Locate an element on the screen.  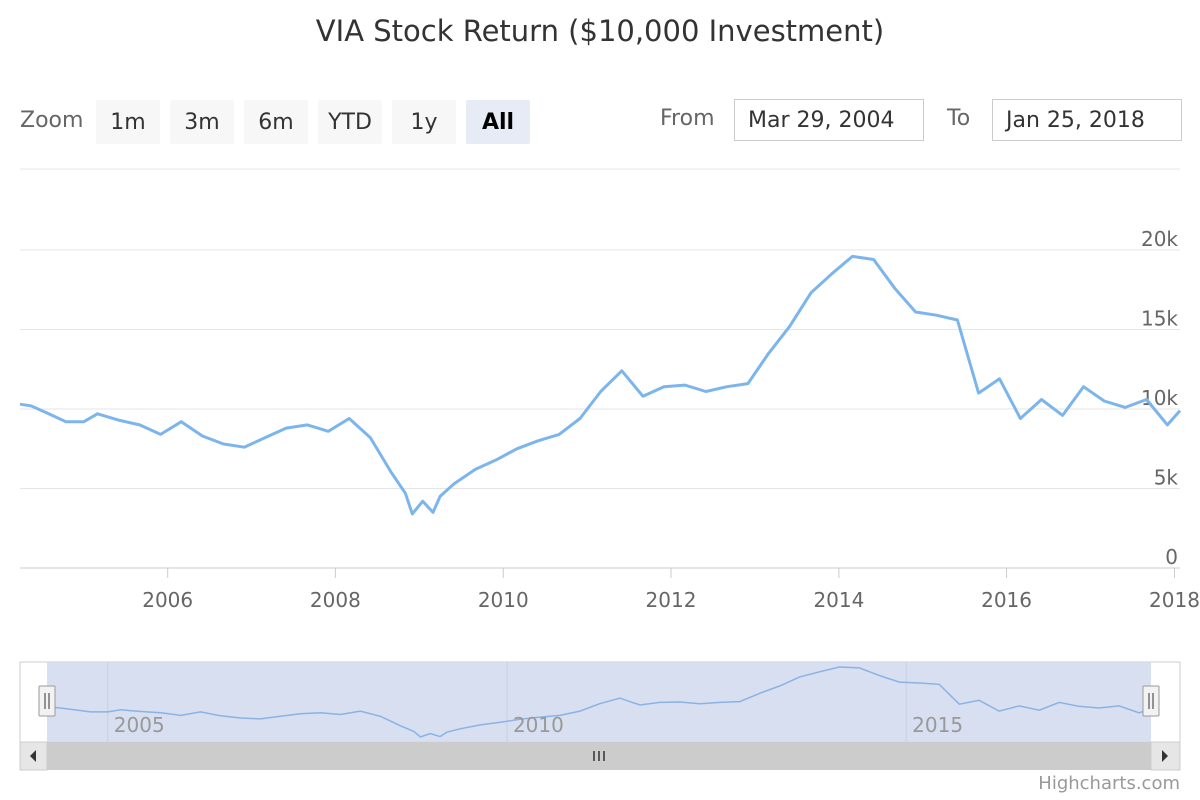
navigator-tick-label: 2010 is located at coordinates (538, 725).